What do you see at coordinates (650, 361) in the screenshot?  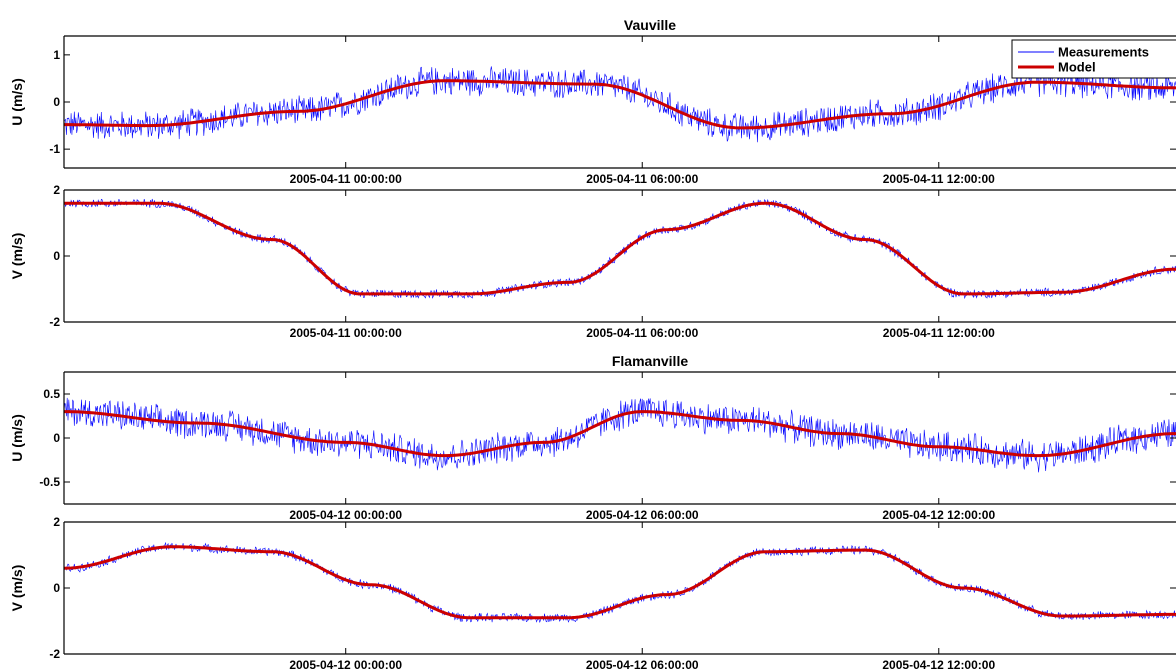 I see `chart-title: Flamanville` at bounding box center [650, 361].